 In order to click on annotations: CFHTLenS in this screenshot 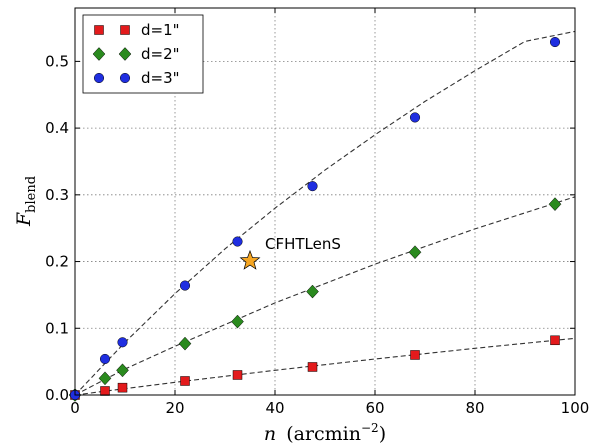, I will do `click(290, 252)`.